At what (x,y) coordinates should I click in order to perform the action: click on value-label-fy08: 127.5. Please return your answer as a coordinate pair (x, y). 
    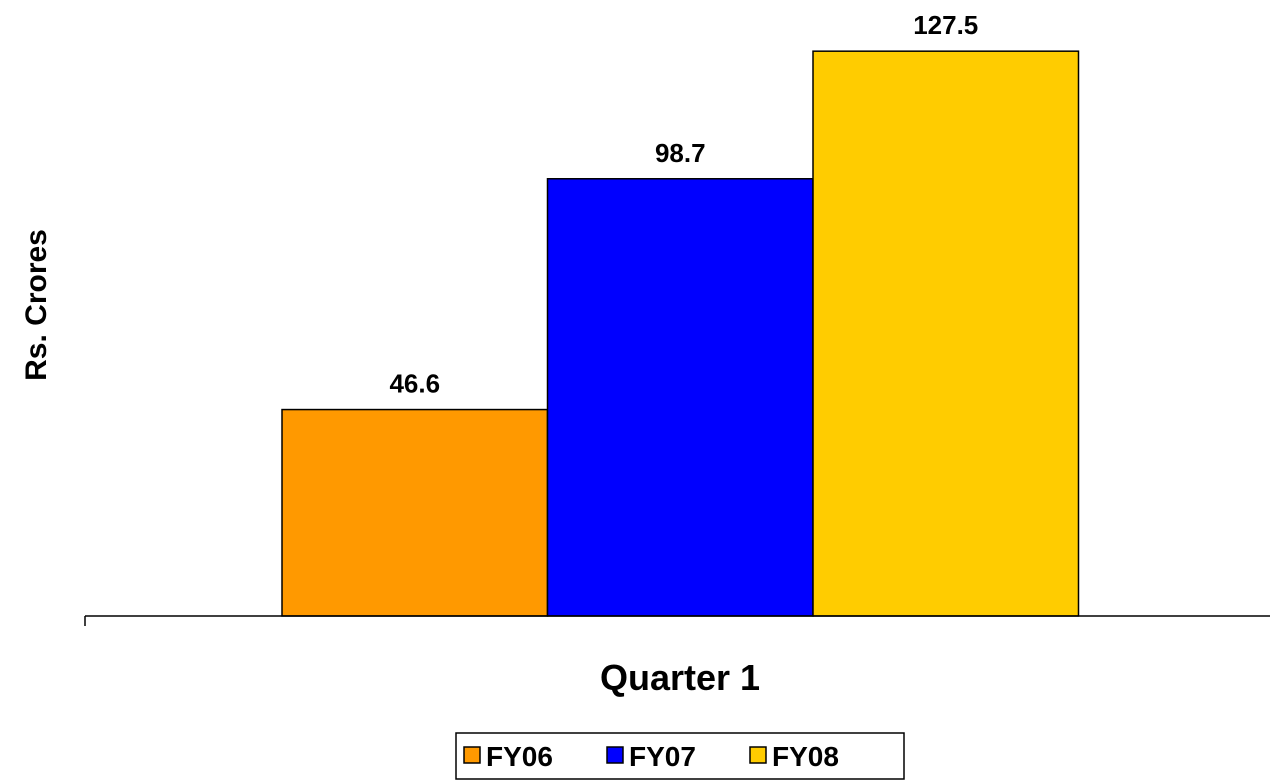
    Looking at the image, I should click on (945, 25).